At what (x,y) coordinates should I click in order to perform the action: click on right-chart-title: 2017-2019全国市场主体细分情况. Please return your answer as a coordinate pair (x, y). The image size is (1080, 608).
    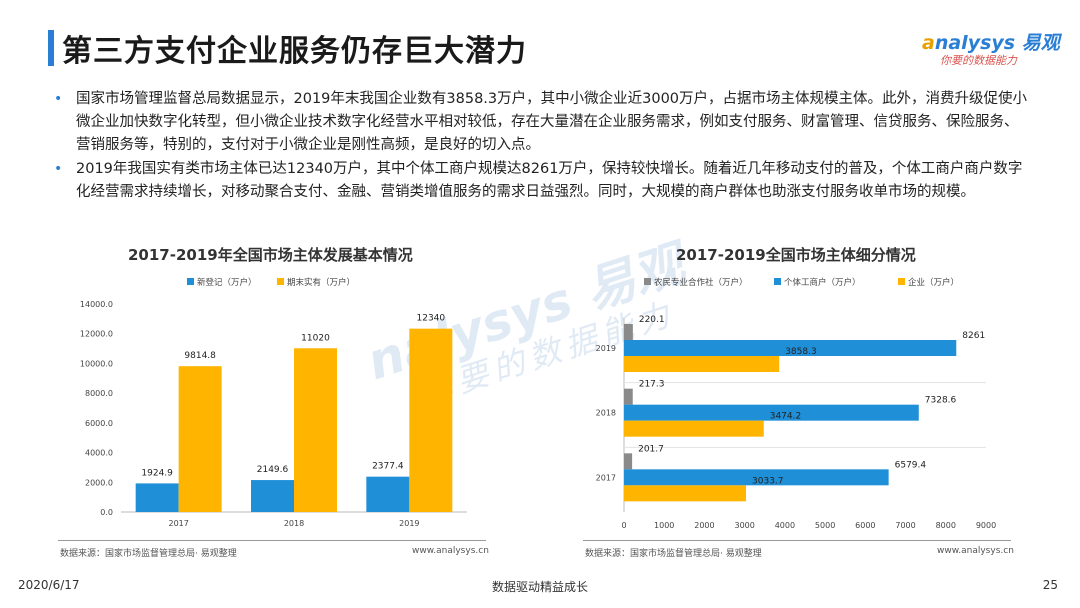
    Looking at the image, I should click on (796, 255).